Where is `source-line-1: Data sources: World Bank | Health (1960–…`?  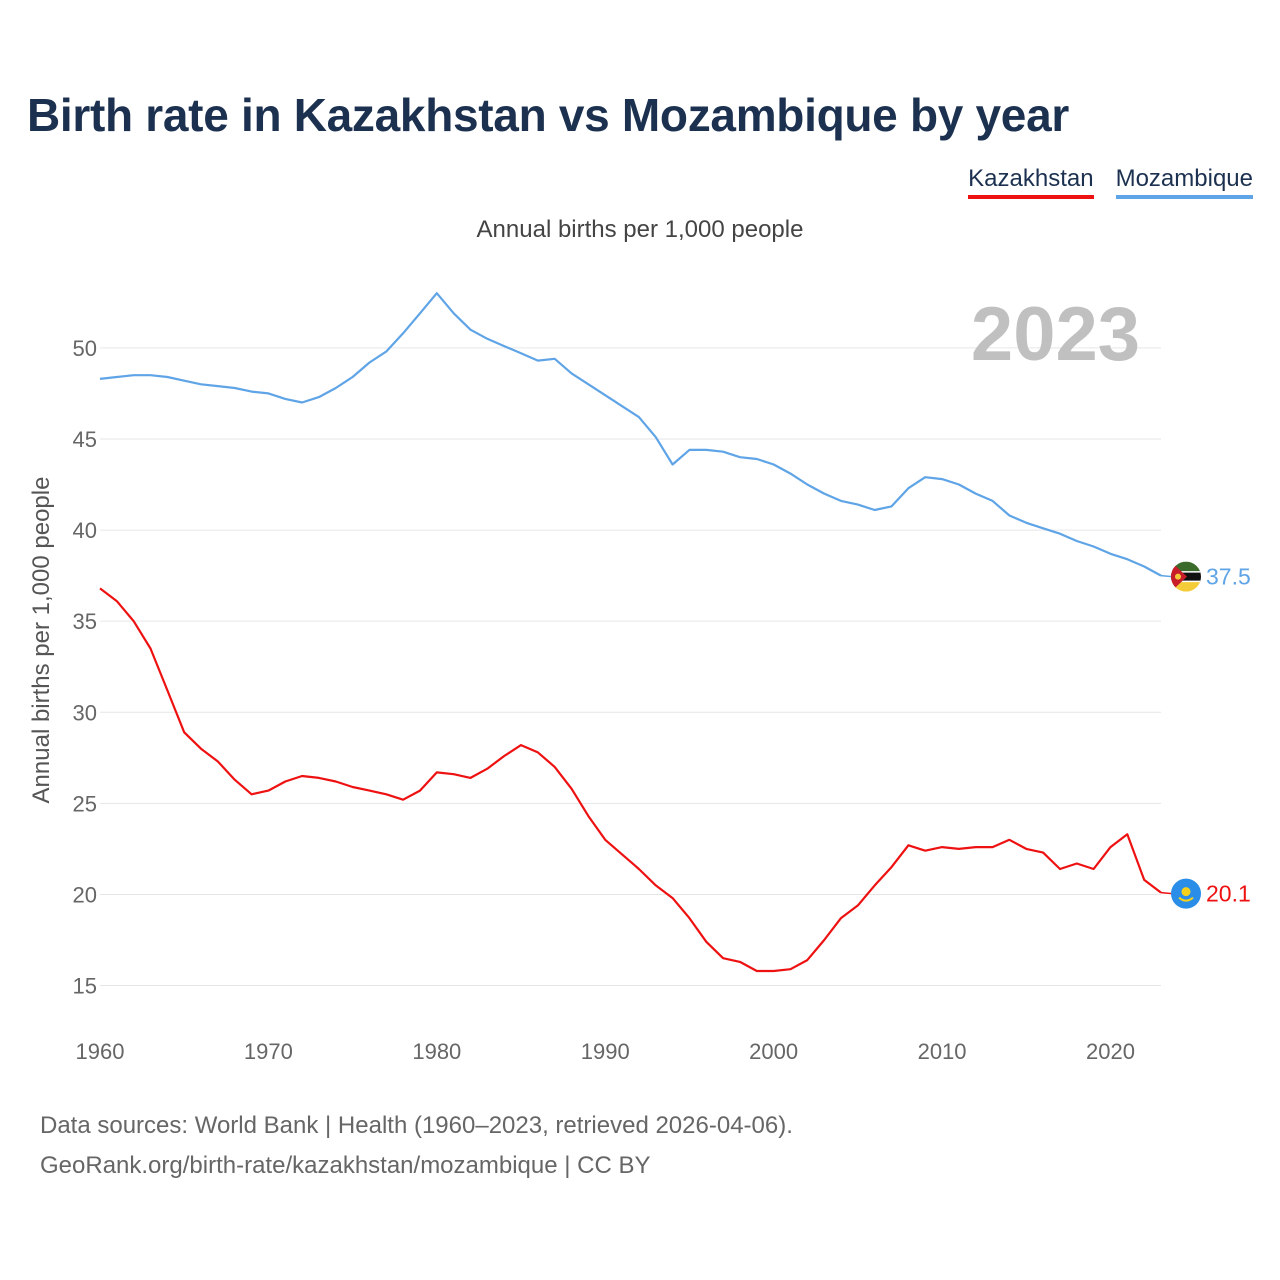
source-line-1: Data sources: World Bank | Health (1960–… is located at coordinates (416, 1125).